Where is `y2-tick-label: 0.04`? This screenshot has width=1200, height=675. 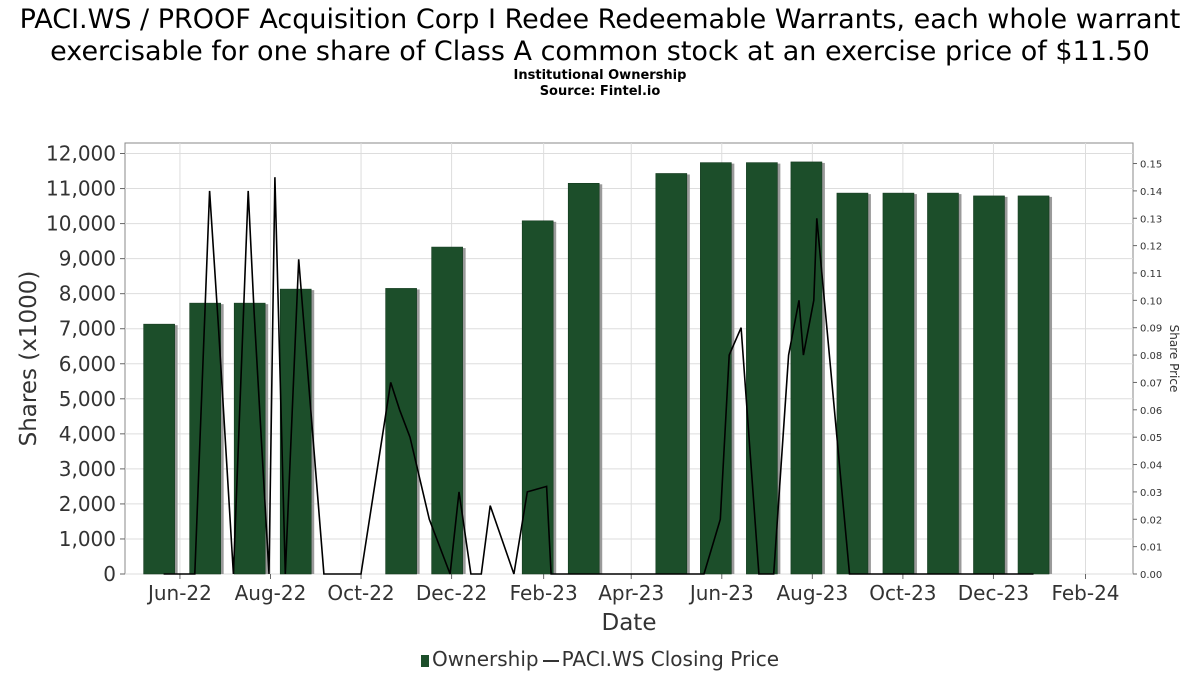 y2-tick-label: 0.04 is located at coordinates (1151, 466).